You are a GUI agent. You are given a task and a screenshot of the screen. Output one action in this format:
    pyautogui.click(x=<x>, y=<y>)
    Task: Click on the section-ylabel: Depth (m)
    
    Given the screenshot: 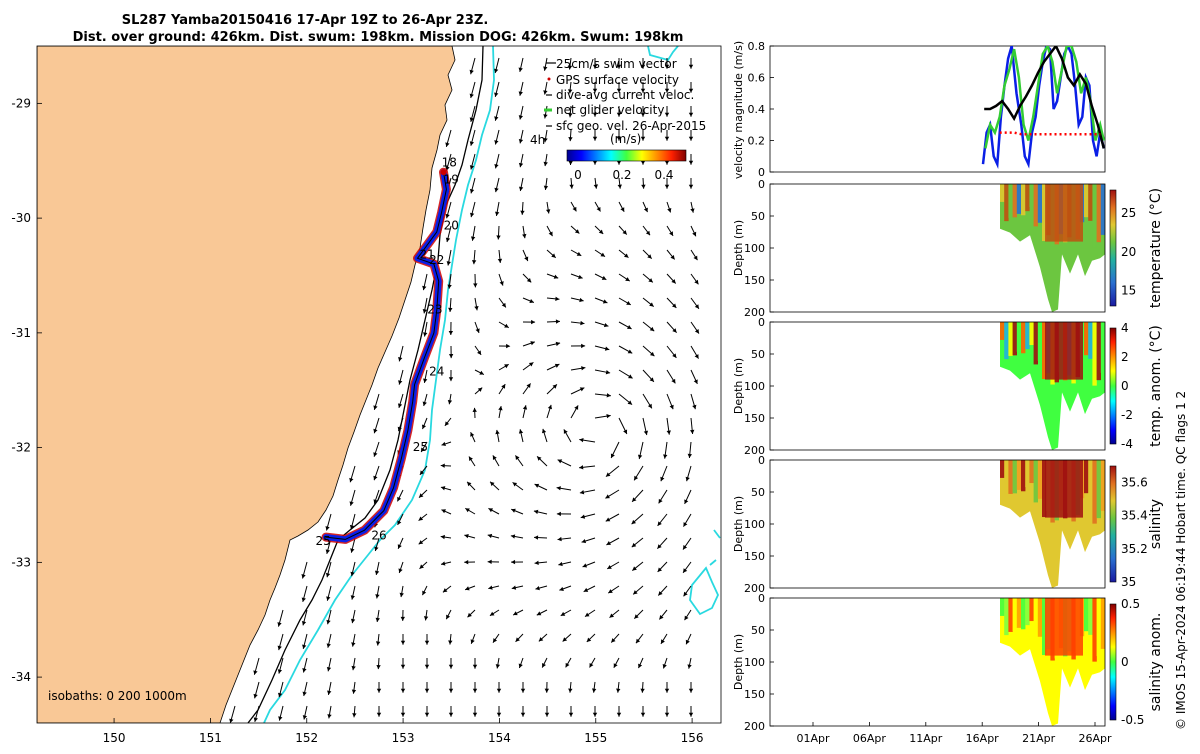 What is the action you would take?
    pyautogui.click(x=738, y=524)
    